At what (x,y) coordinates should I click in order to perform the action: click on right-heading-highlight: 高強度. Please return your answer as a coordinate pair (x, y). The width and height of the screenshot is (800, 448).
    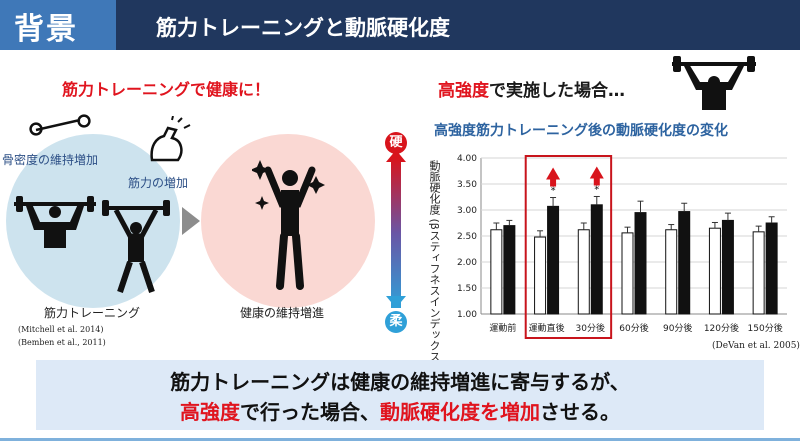
    Looking at the image, I should click on (463, 91).